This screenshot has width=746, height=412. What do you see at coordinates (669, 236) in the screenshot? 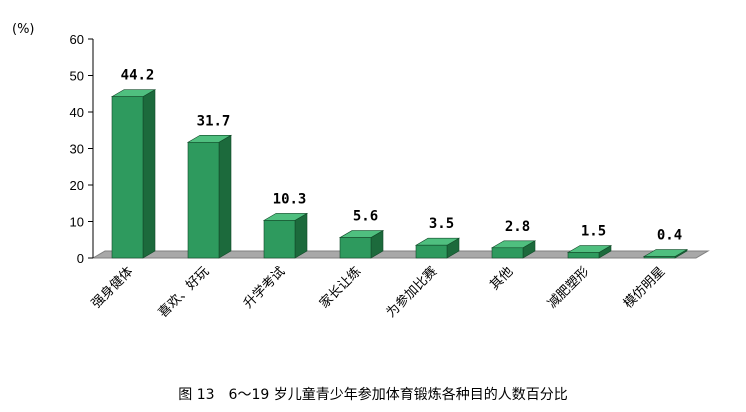
I see `data-label: 0.4` at bounding box center [669, 236].